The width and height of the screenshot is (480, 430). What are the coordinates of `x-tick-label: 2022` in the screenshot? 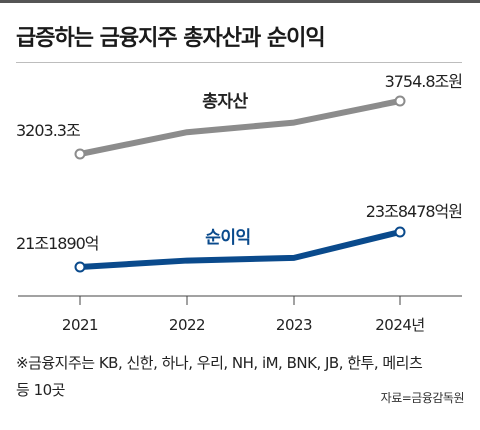 It's located at (187, 325).